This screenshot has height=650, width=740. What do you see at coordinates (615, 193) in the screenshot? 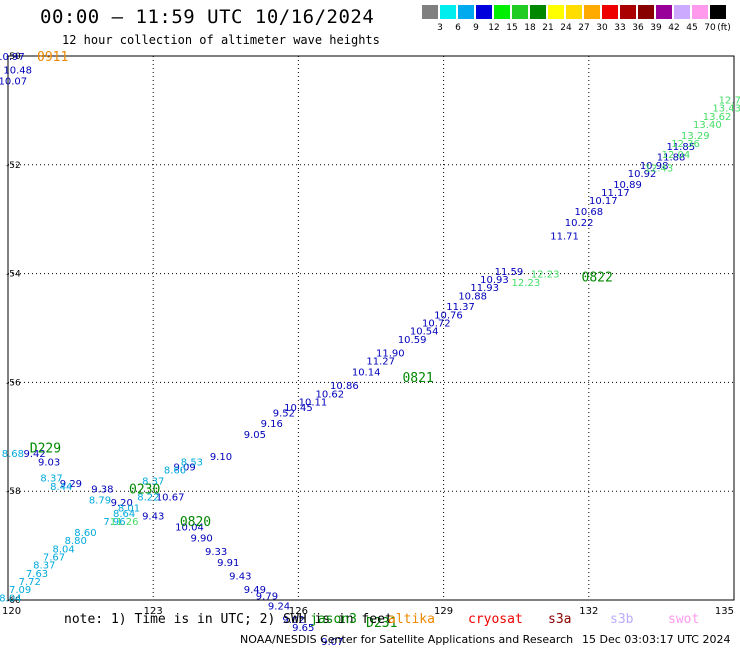
I see `wave-height-label: 11.17` at bounding box center [615, 193].